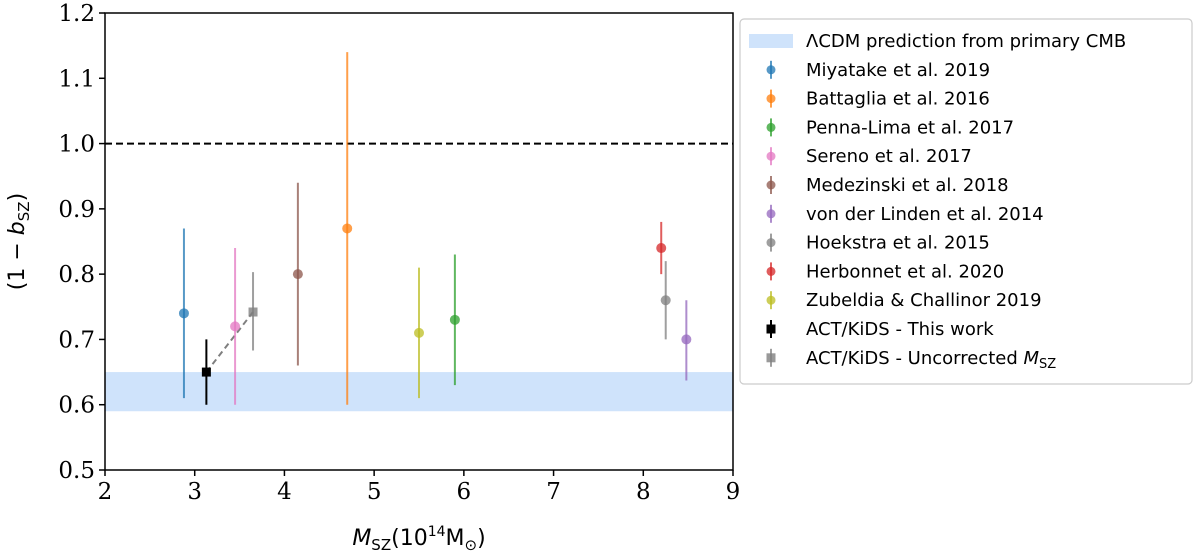 The width and height of the screenshot is (1200, 553). I want to click on legend-label: Sereno et al. 2017, so click(889, 156).